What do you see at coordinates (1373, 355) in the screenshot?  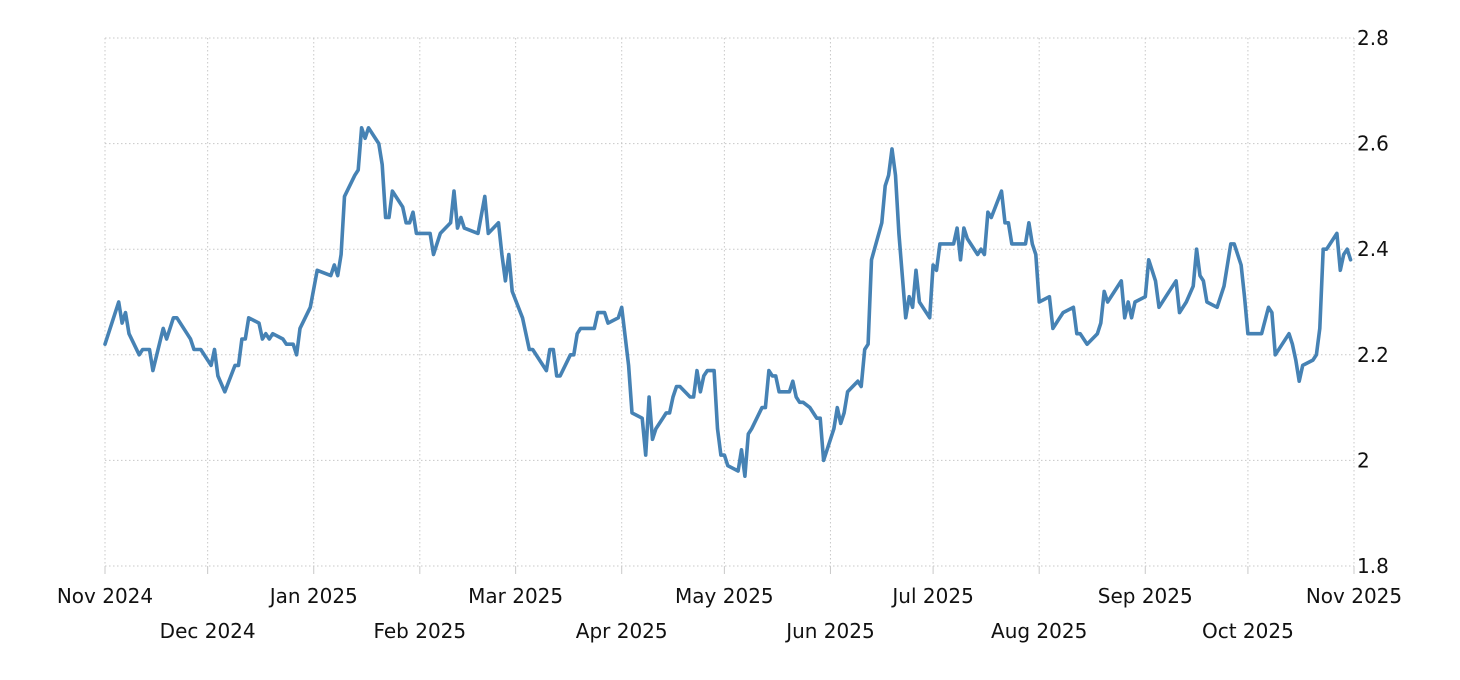 I see `y-tick-label: 2.2` at bounding box center [1373, 355].